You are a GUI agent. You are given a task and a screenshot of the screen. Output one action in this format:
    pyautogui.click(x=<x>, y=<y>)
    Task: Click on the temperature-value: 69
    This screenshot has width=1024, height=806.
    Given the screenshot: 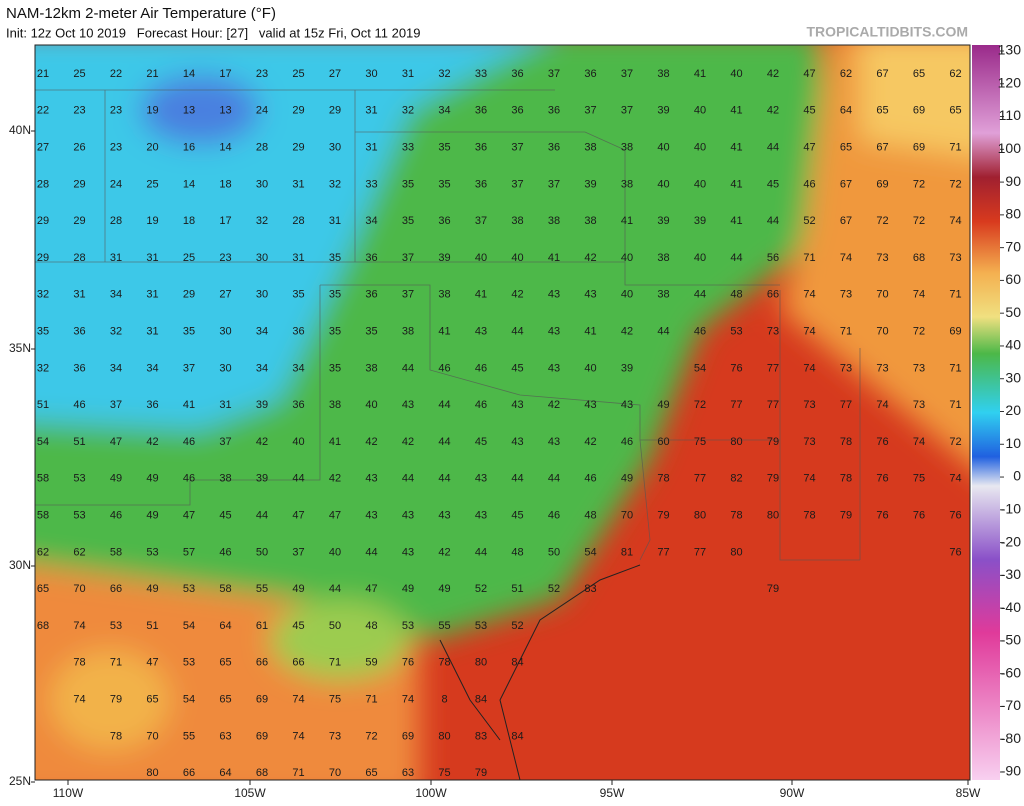 What is the action you would take?
    pyautogui.click(x=955, y=332)
    